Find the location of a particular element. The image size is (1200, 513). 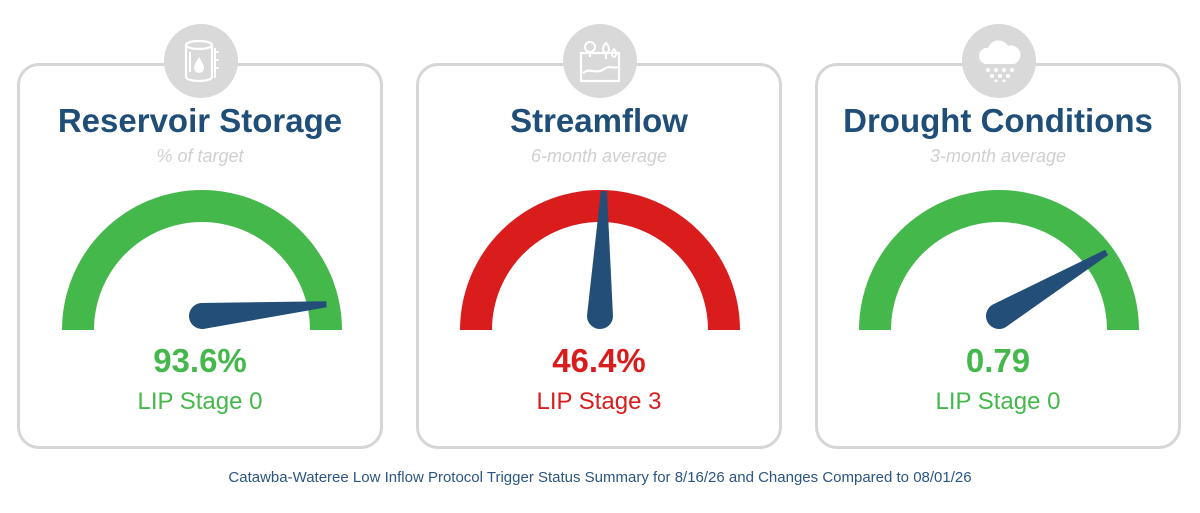

reservoir-storage-stage: LIP Stage 0 is located at coordinates (200, 401).